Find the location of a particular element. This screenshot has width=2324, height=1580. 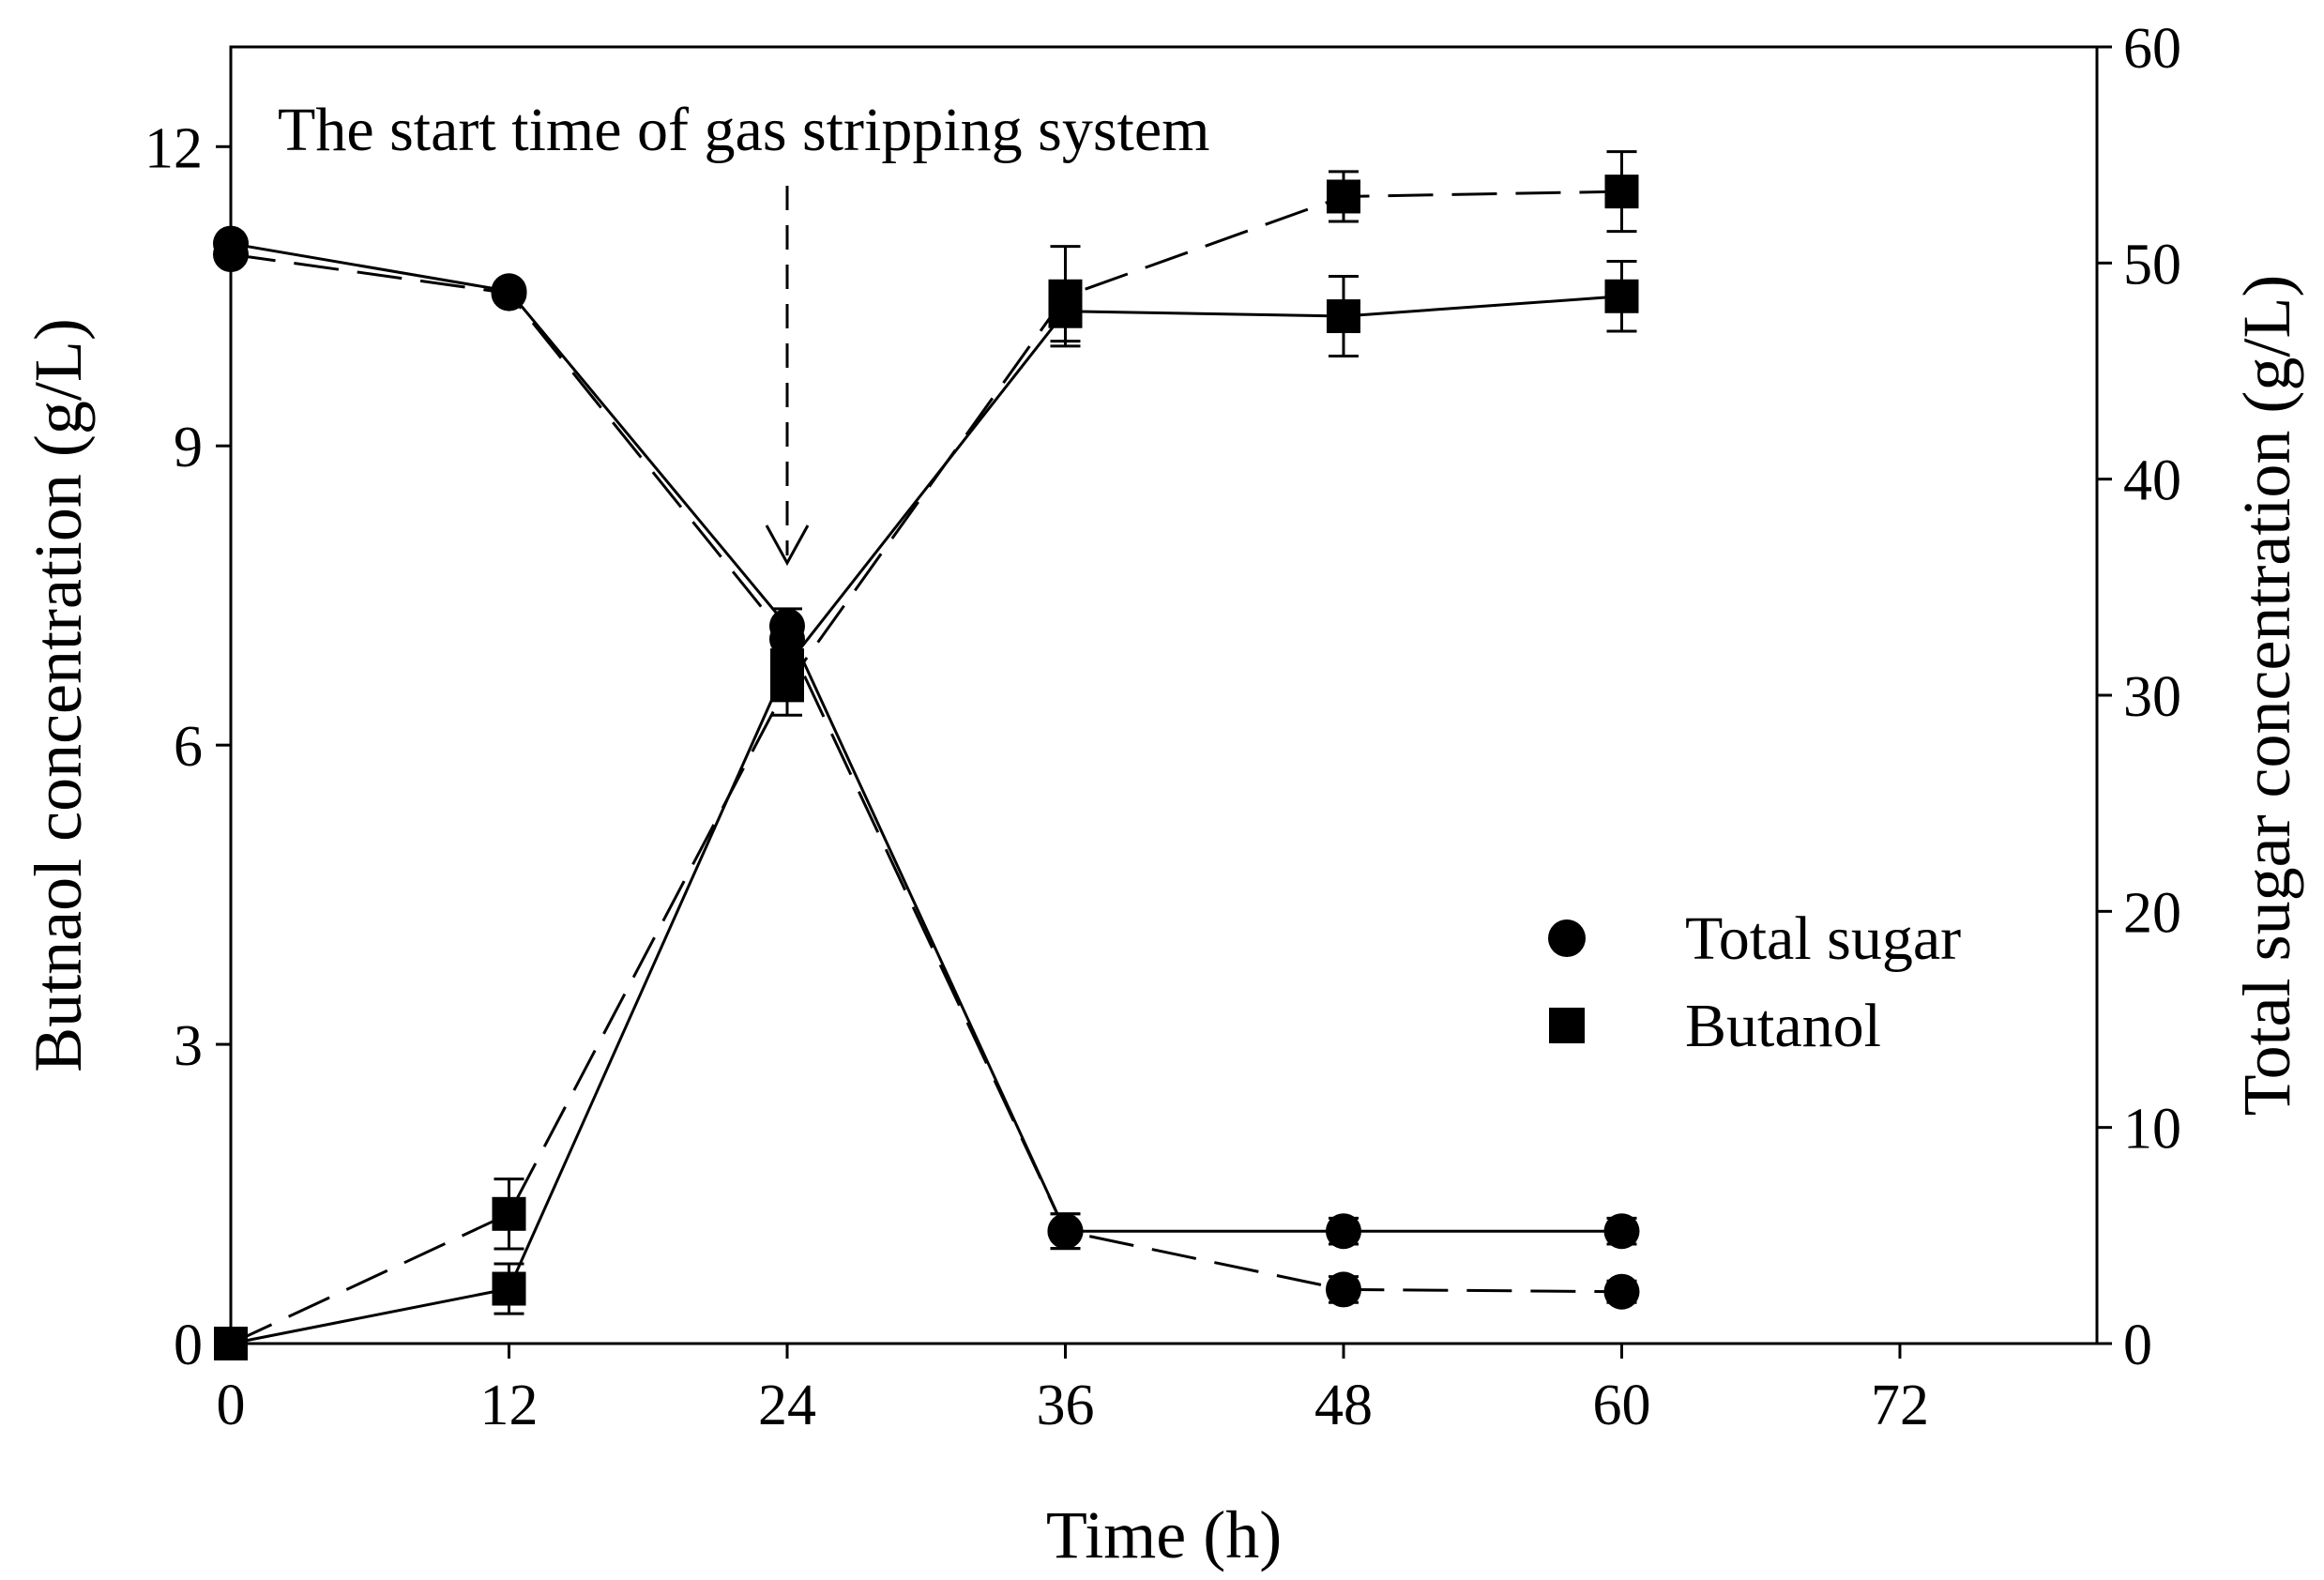

y-left-tick-label: 0 is located at coordinates (188, 1345).